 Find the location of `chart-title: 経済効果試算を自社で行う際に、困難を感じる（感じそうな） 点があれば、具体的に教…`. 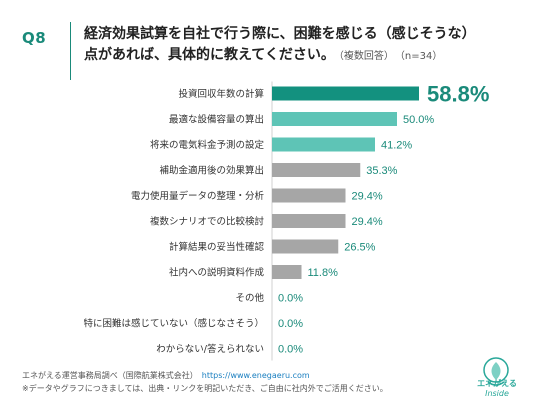

chart-title: 経済効果試算を自社で行う際に、困難を感じる（感じそうな） 点があれば、具体的に教… is located at coordinates (304, 45).